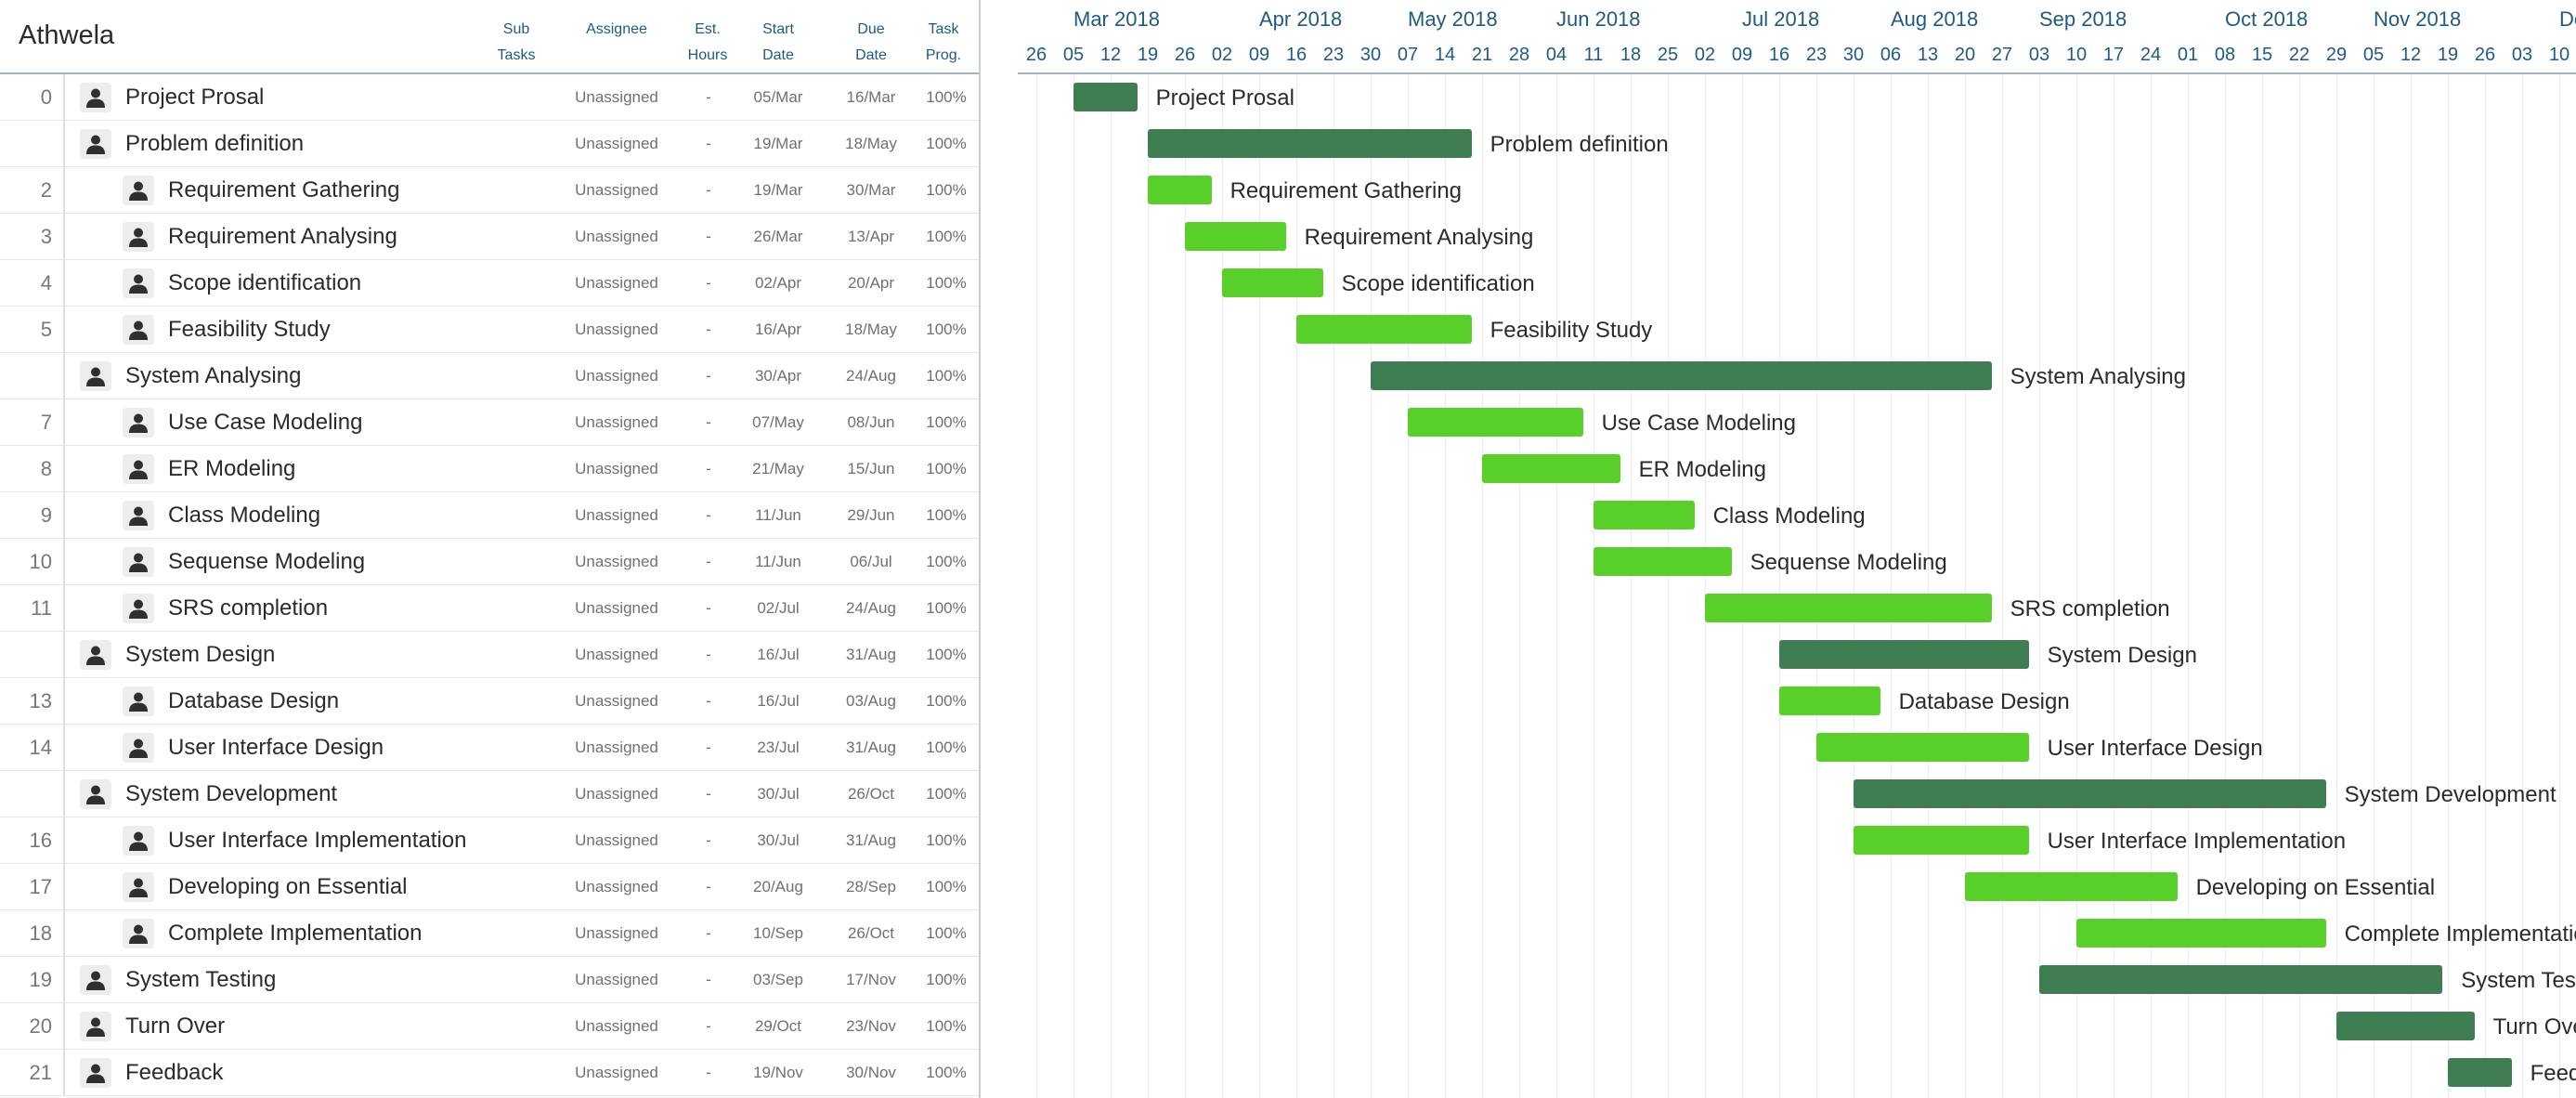 The height and width of the screenshot is (1098, 2576). What do you see at coordinates (232, 794) in the screenshot?
I see `task-name: System Development` at bounding box center [232, 794].